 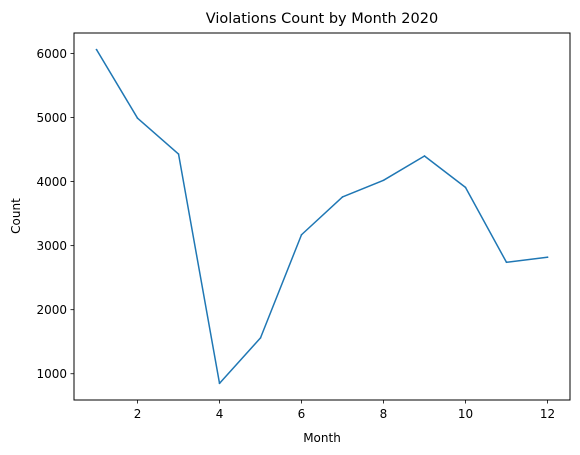 I want to click on x-tick-label: 4, so click(x=220, y=414).